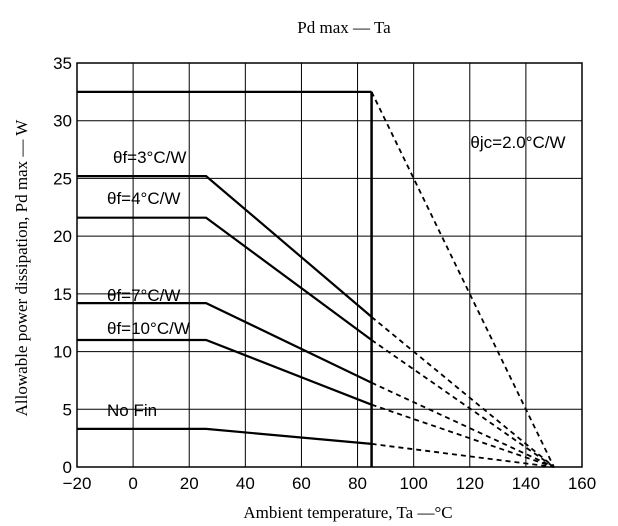  Describe the element at coordinates (330, 483) in the screenshot. I see `x-tick-labels: −20 0 20 40 60 80 100 120 140 160` at that location.